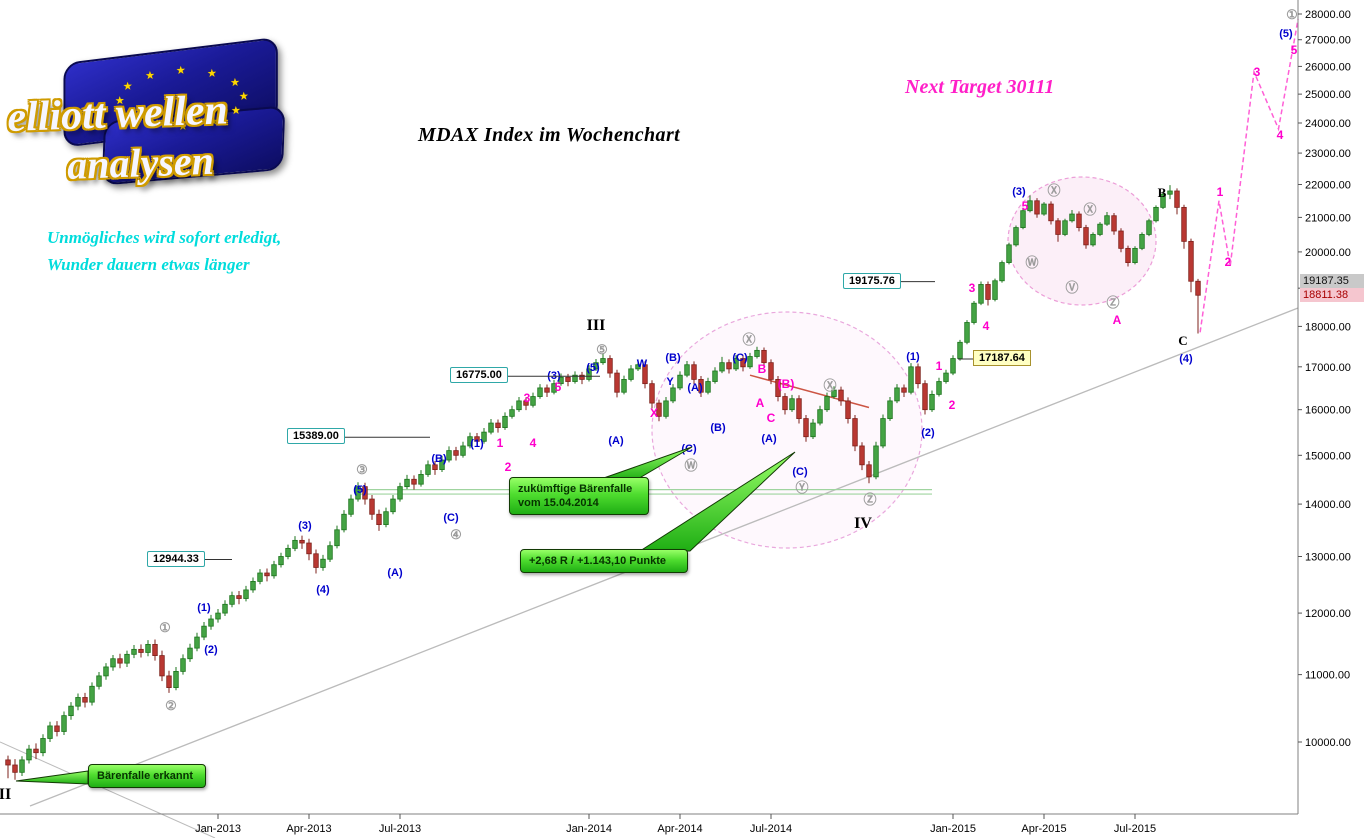 The height and width of the screenshot is (838, 1365). Describe the element at coordinates (1328, 124) in the screenshot. I see `price-axis-label: 24000.00` at that location.